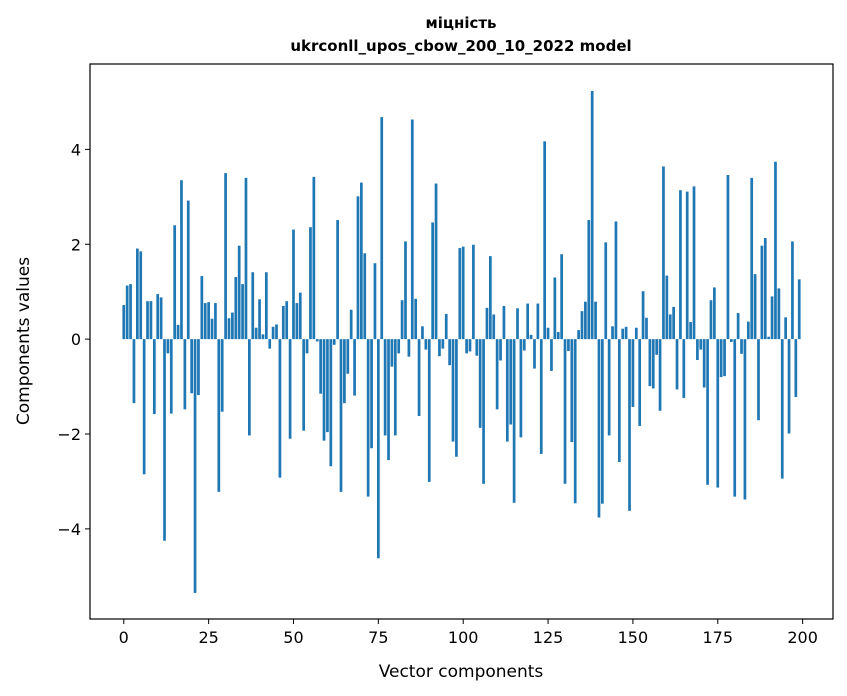 Image resolution: width=847 pixels, height=696 pixels. I want to click on x-tick-label: 75, so click(378, 637).